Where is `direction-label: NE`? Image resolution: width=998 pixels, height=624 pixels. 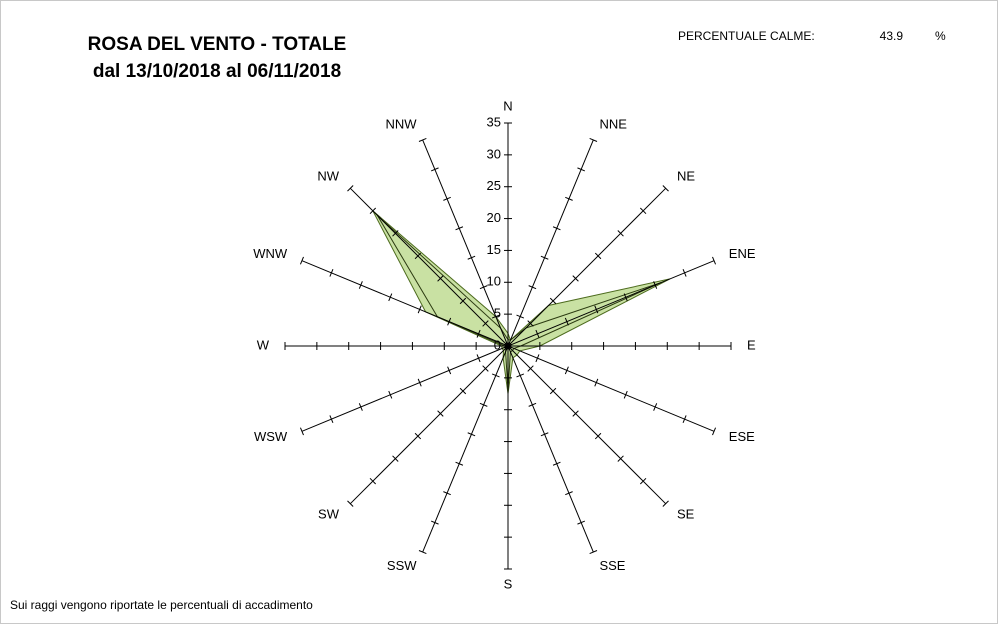
direction-label: NE is located at coordinates (686, 175).